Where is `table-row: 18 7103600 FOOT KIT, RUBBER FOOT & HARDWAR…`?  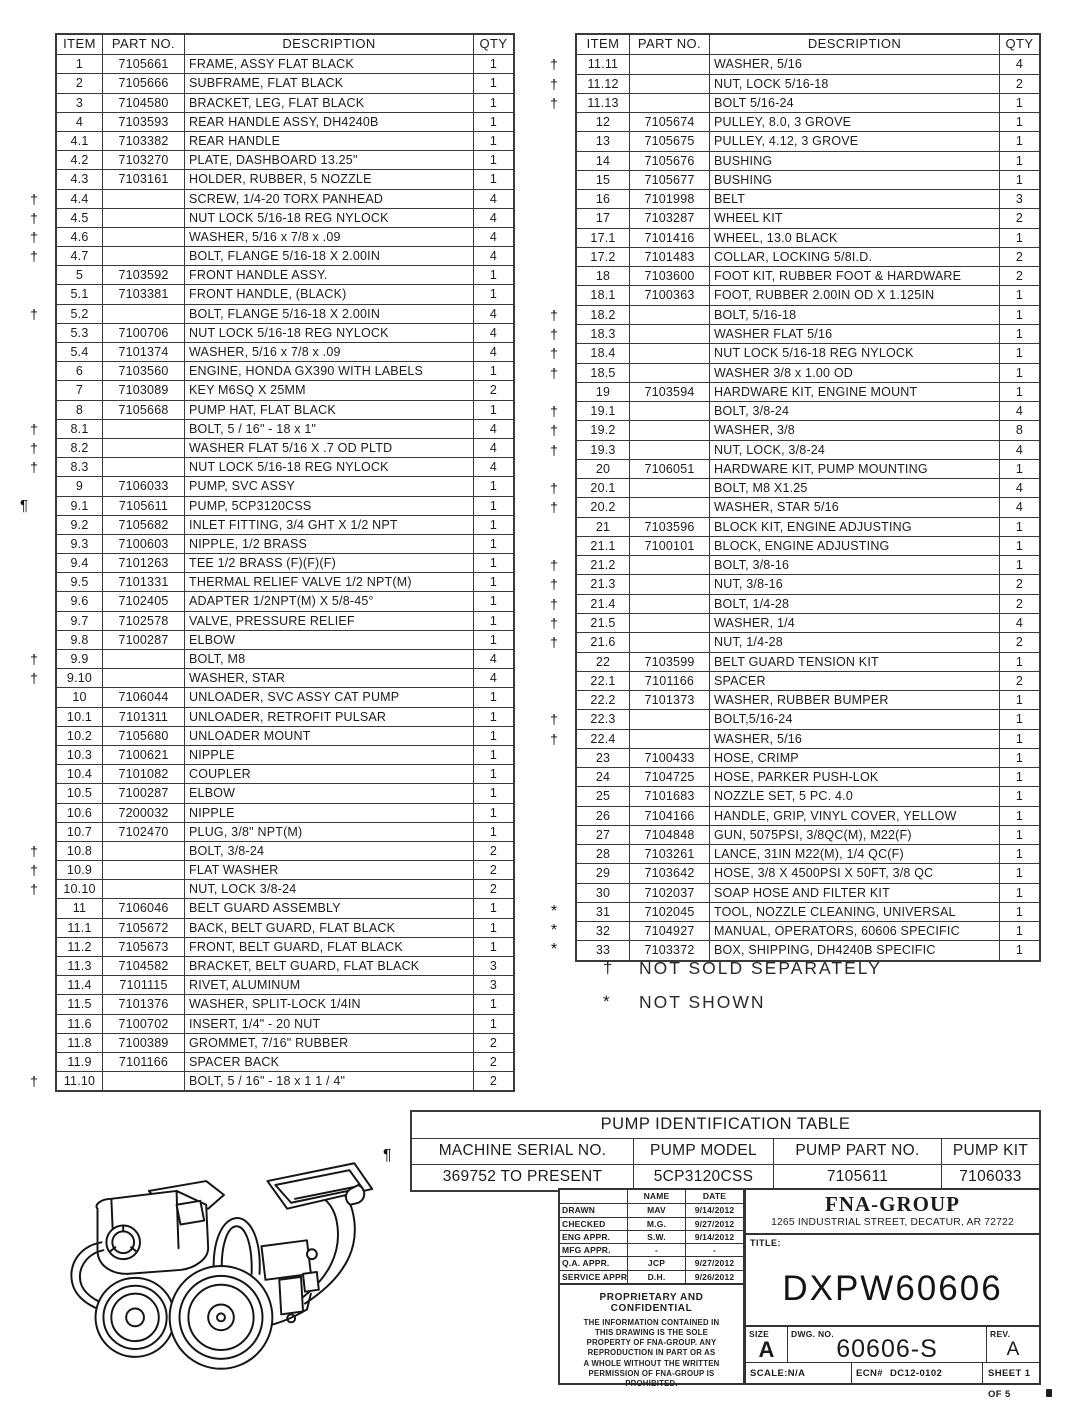 table-row: 18 7103600 FOOT KIT, RUBBER FOOT & HARDWAR… is located at coordinates (808, 276).